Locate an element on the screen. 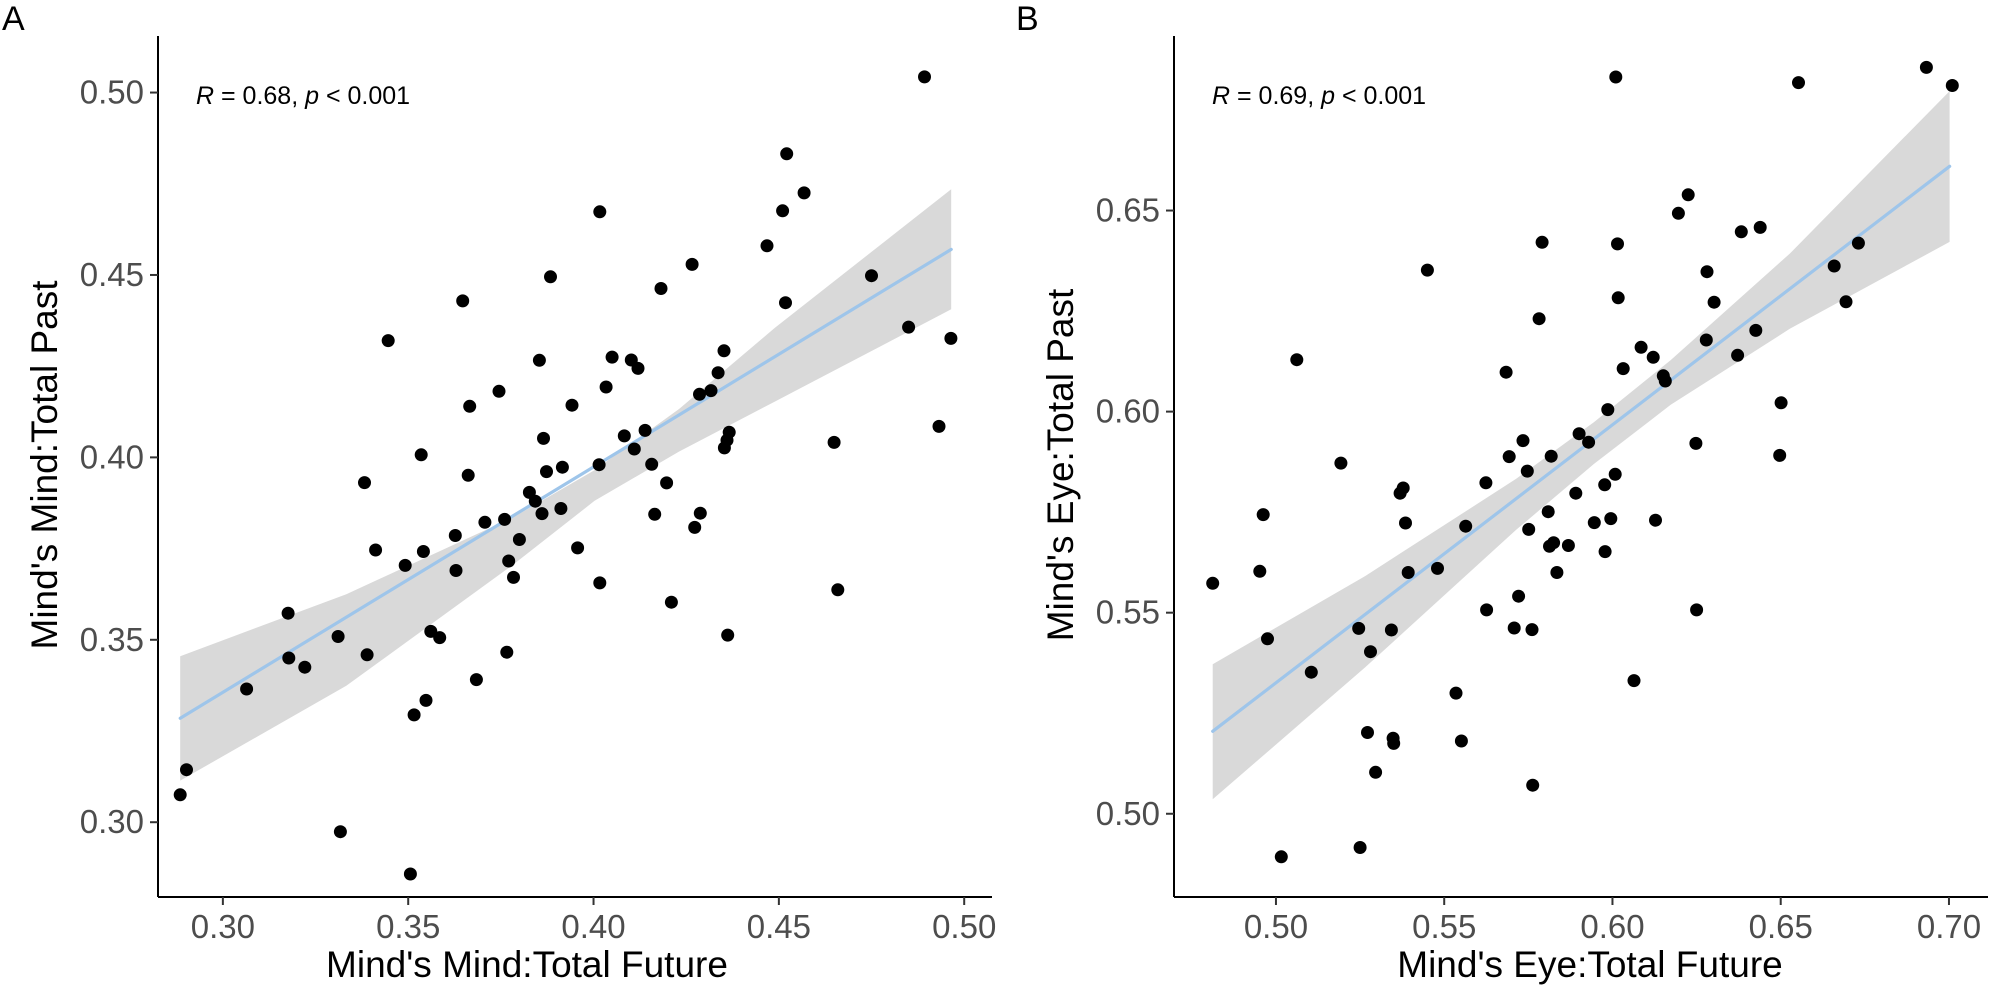  panel-a-x-tick-label: 0.50 is located at coordinates (964, 926).